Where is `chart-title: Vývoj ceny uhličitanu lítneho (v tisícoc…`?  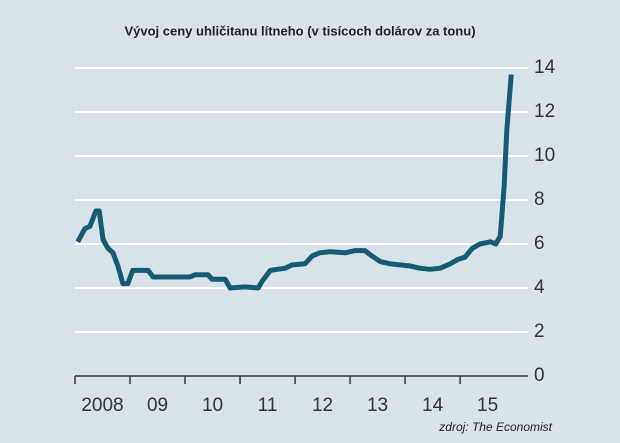 chart-title: Vývoj ceny uhličitanu lítneho (v tisícoc… is located at coordinates (299, 30).